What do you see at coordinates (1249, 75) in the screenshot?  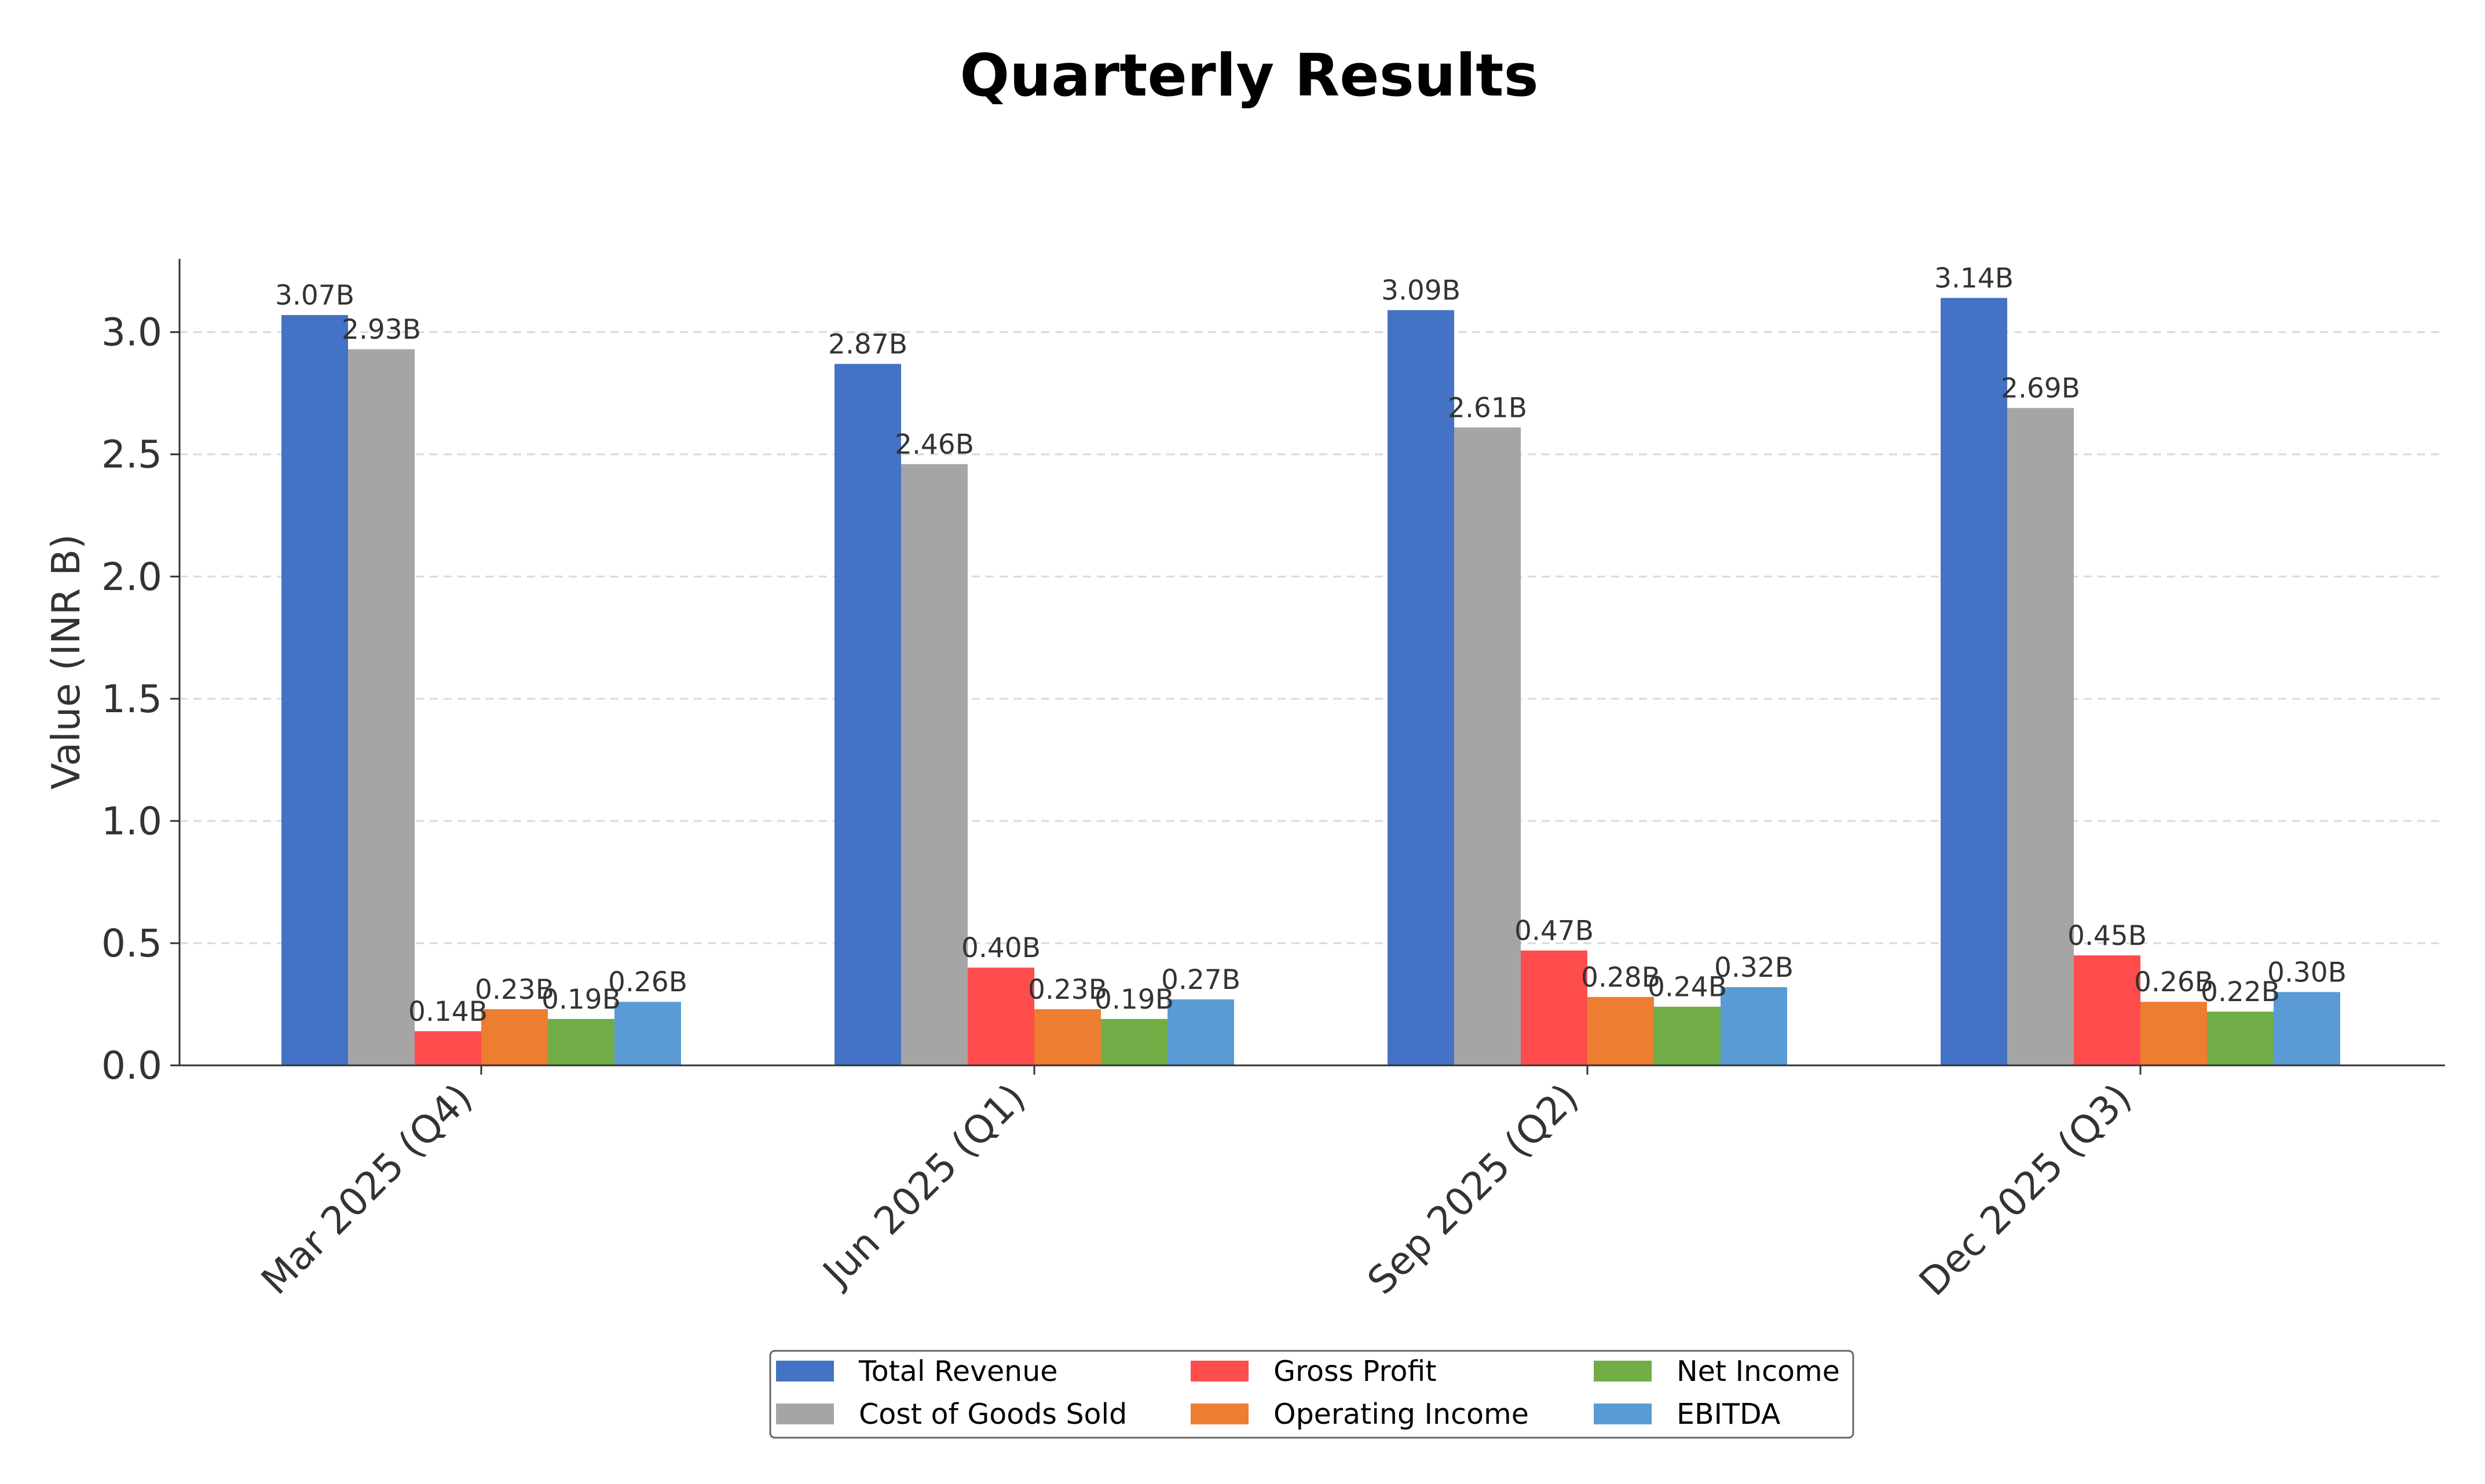 I see `chart-title: Quarterly Results` at bounding box center [1249, 75].